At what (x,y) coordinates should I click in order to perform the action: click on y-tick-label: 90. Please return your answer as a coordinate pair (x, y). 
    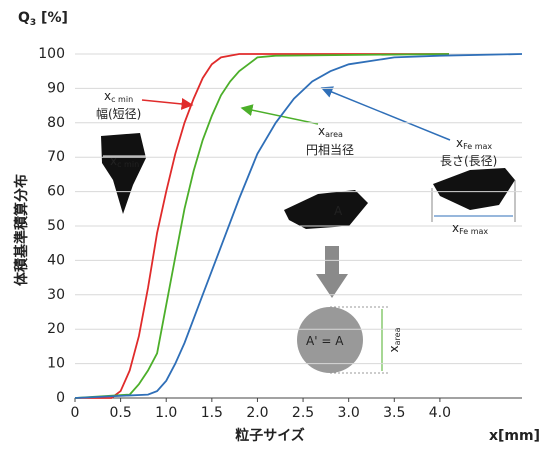
    Looking at the image, I should click on (56, 88).